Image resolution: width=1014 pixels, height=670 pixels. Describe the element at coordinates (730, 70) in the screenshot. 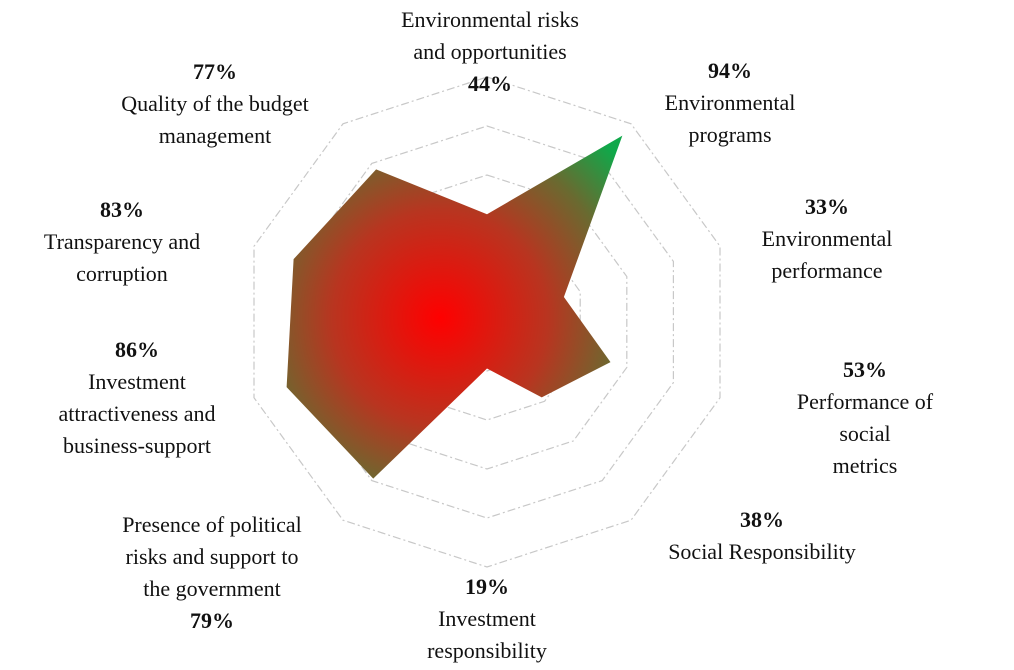

I see `value-label: 94%` at that location.